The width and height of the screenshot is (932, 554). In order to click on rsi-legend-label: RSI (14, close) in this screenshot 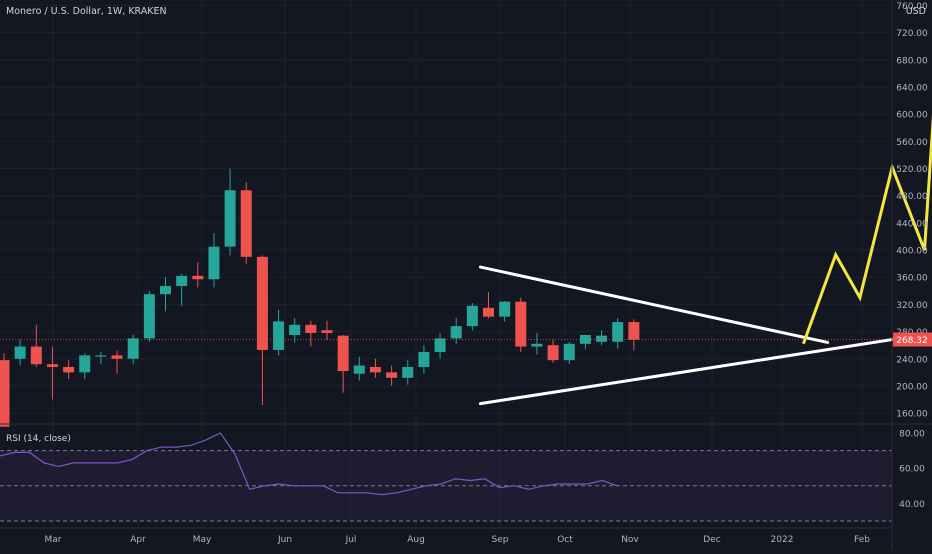, I will do `click(38, 439)`.